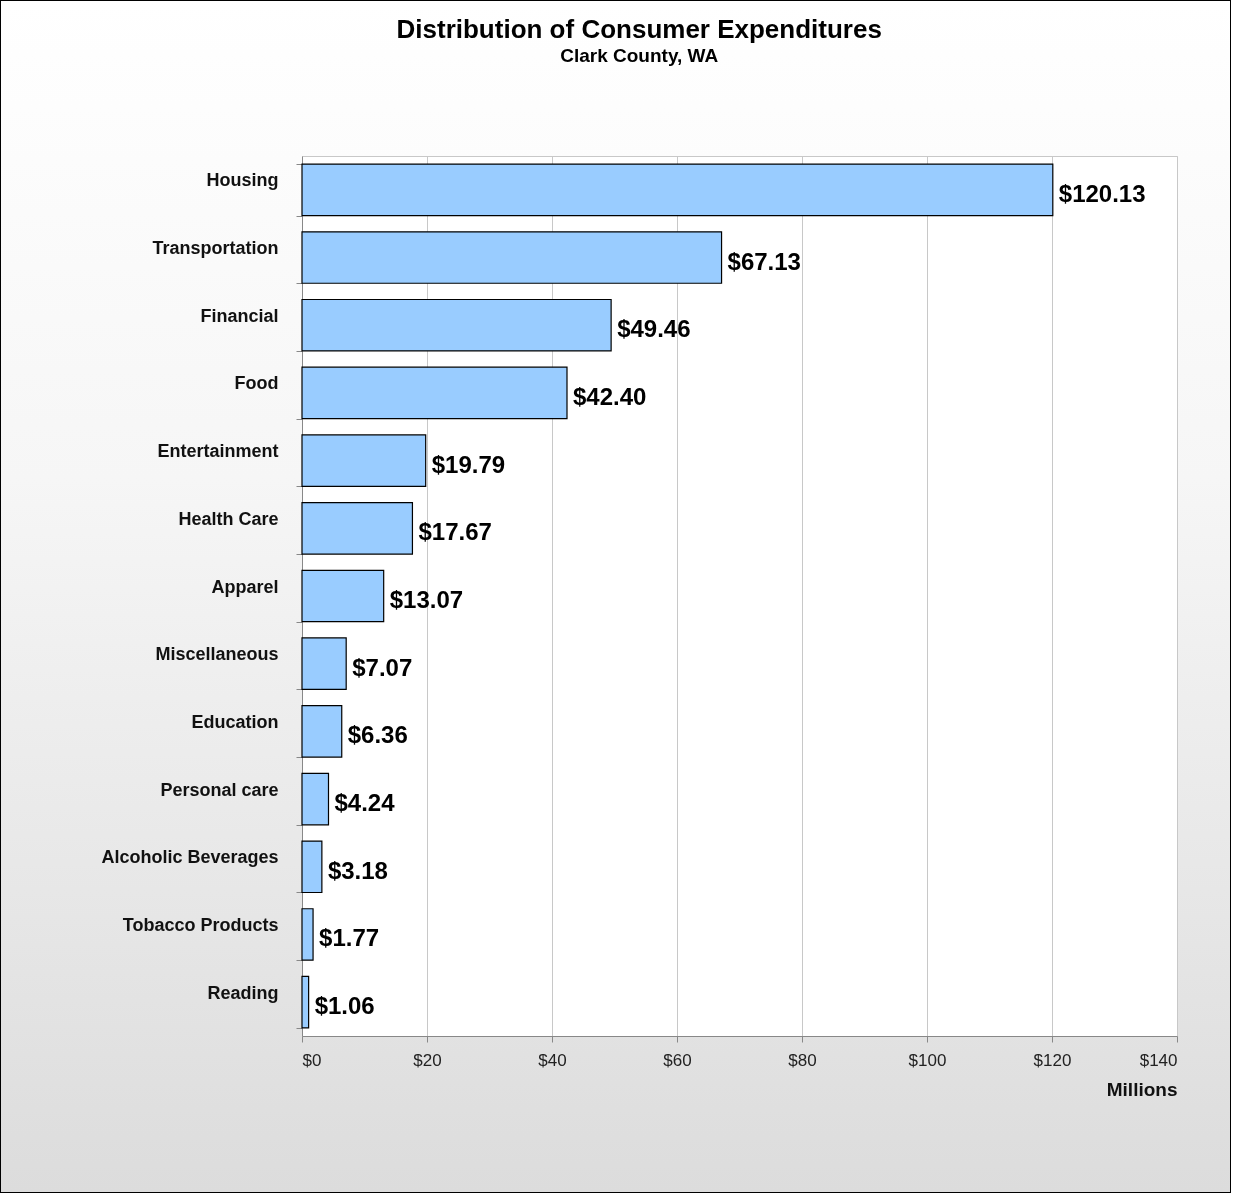  Describe the element at coordinates (218, 451) in the screenshot. I see `y-tick-label: Entertainment` at that location.